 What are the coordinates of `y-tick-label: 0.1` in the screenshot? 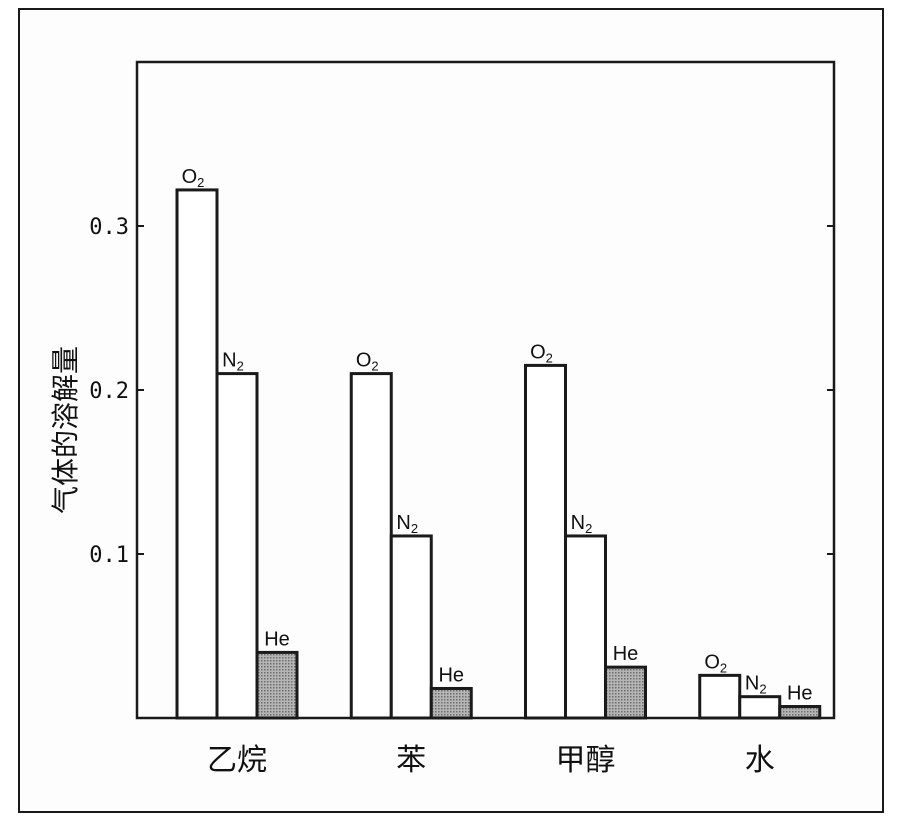 It's located at (109, 555).